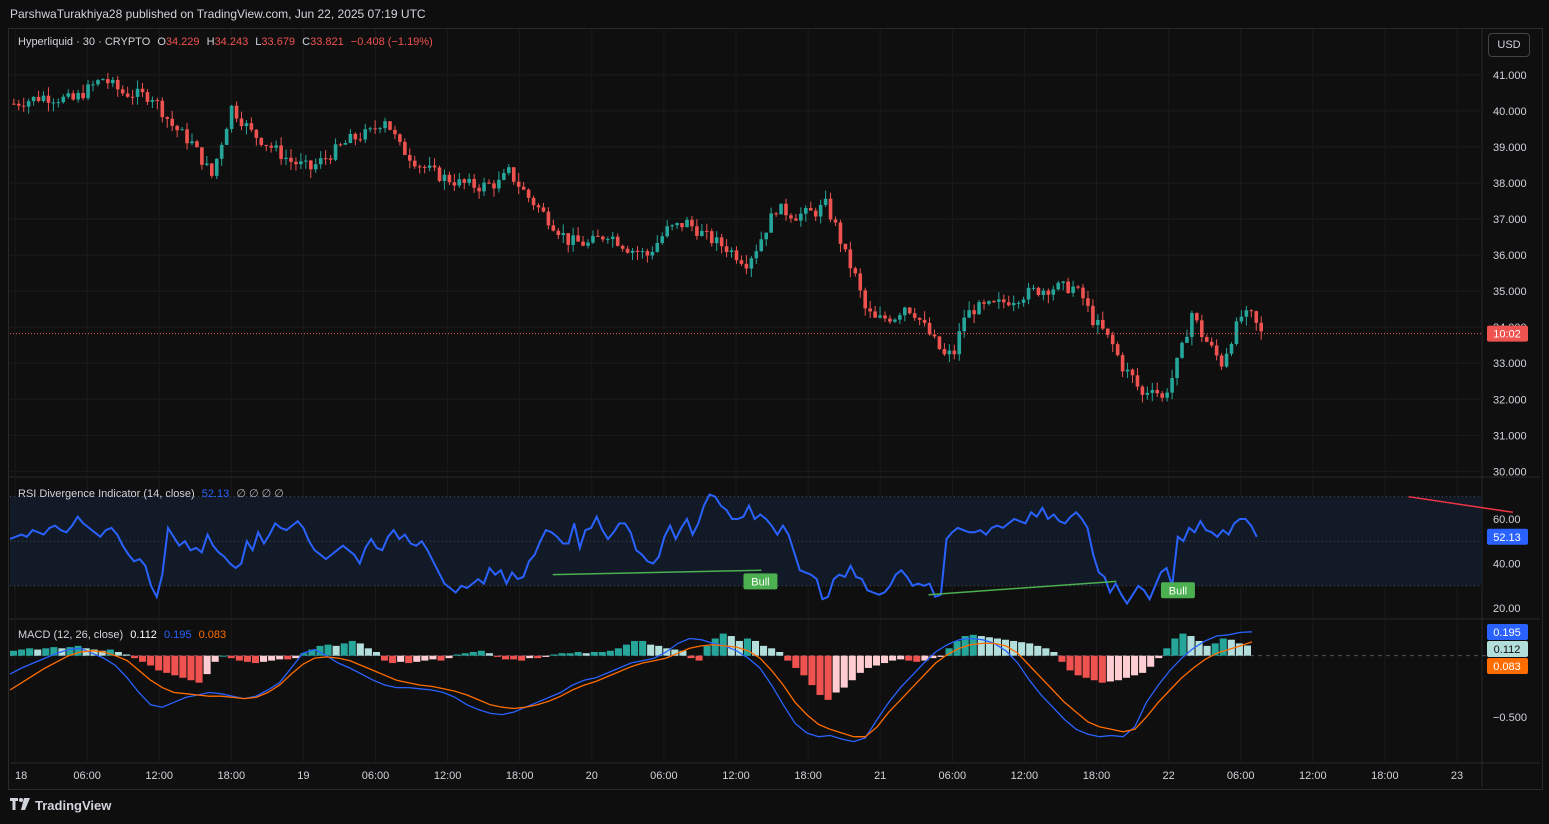 This screenshot has height=824, width=1549. Describe the element at coordinates (73, 805) in the screenshot. I see `brand-label: TradingView` at that location.